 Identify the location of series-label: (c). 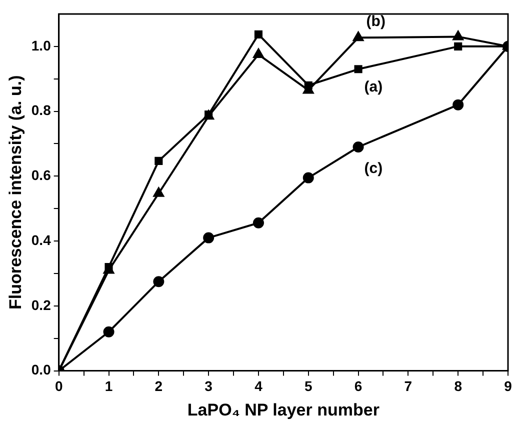
(373, 169).